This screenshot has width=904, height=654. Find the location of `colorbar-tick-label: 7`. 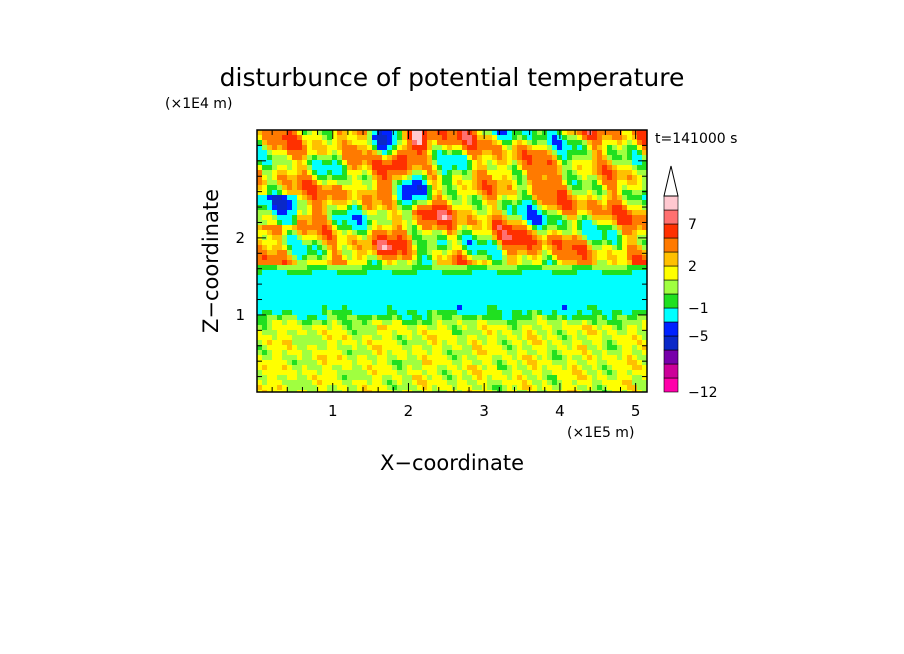

colorbar-tick-label: 7 is located at coordinates (692, 225).